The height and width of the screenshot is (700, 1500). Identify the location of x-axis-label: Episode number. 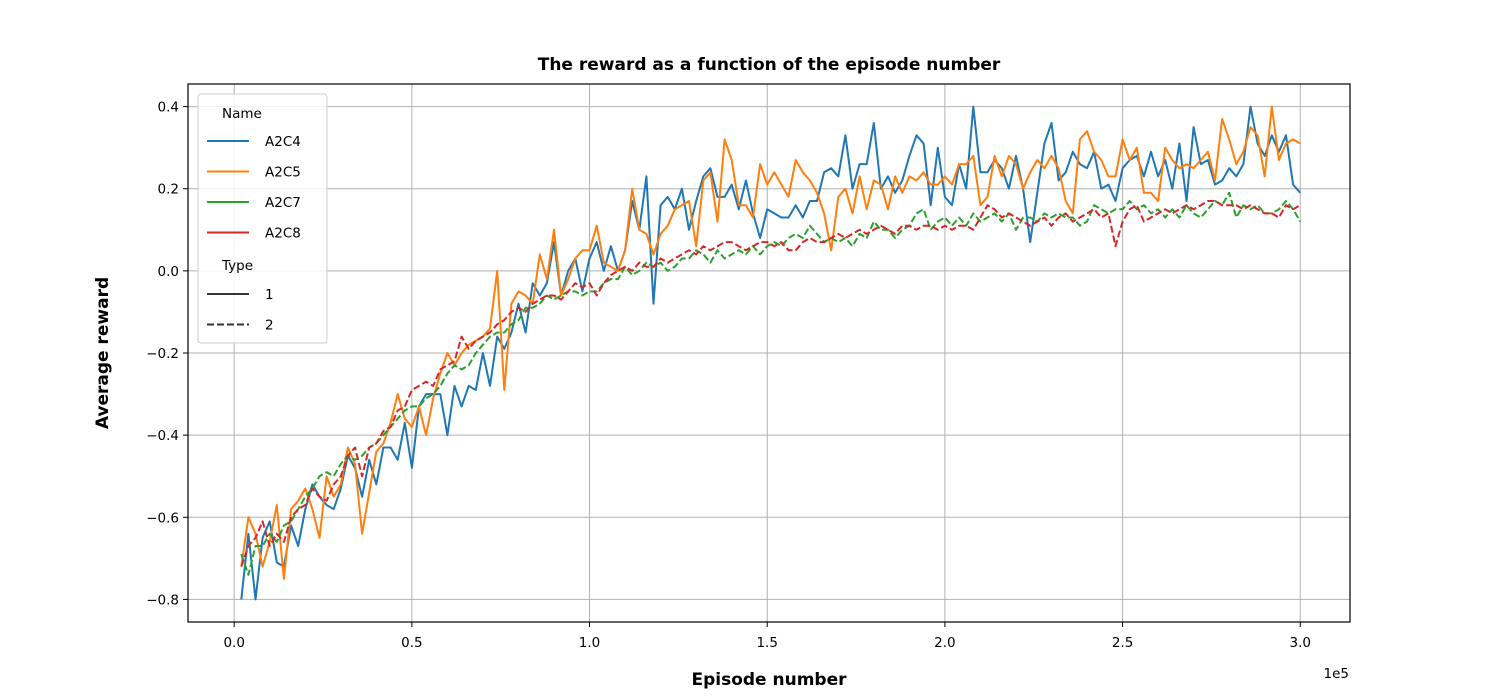
(769, 680).